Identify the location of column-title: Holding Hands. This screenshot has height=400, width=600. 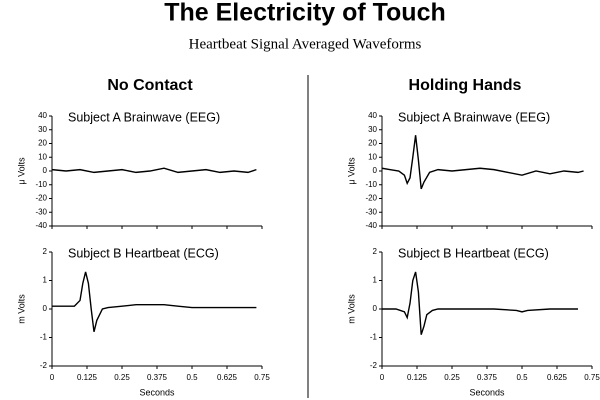
(465, 85).